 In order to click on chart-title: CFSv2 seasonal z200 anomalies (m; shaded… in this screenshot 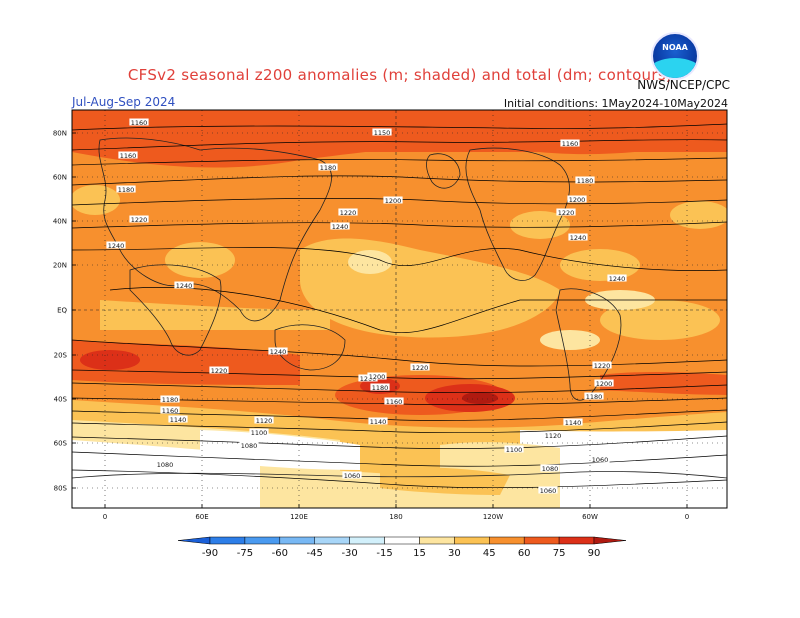, I will do `click(400, 75)`.